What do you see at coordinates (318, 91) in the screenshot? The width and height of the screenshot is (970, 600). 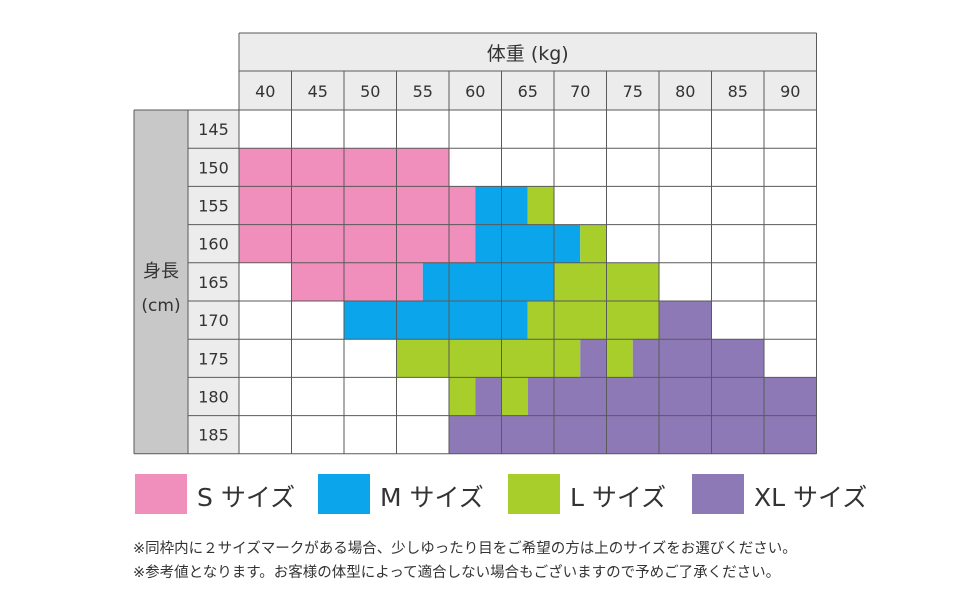 I see `x-tick-label: 45` at bounding box center [318, 91].